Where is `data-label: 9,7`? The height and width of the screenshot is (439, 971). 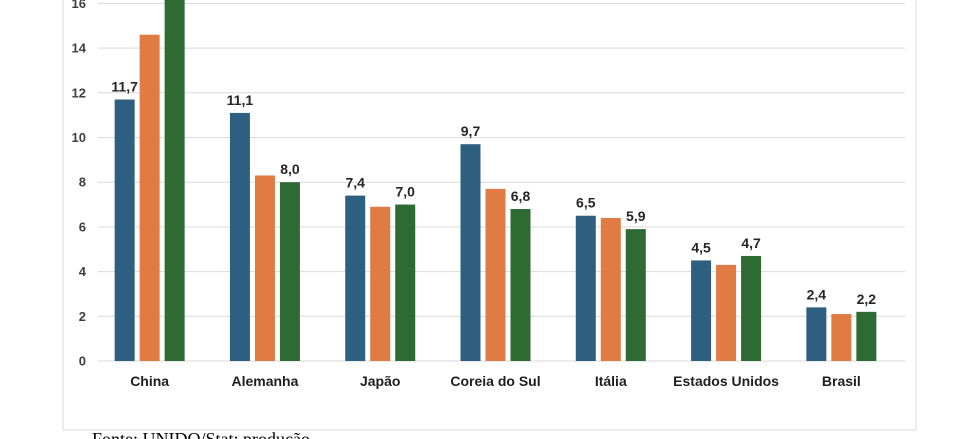
data-label: 9,7 is located at coordinates (471, 131).